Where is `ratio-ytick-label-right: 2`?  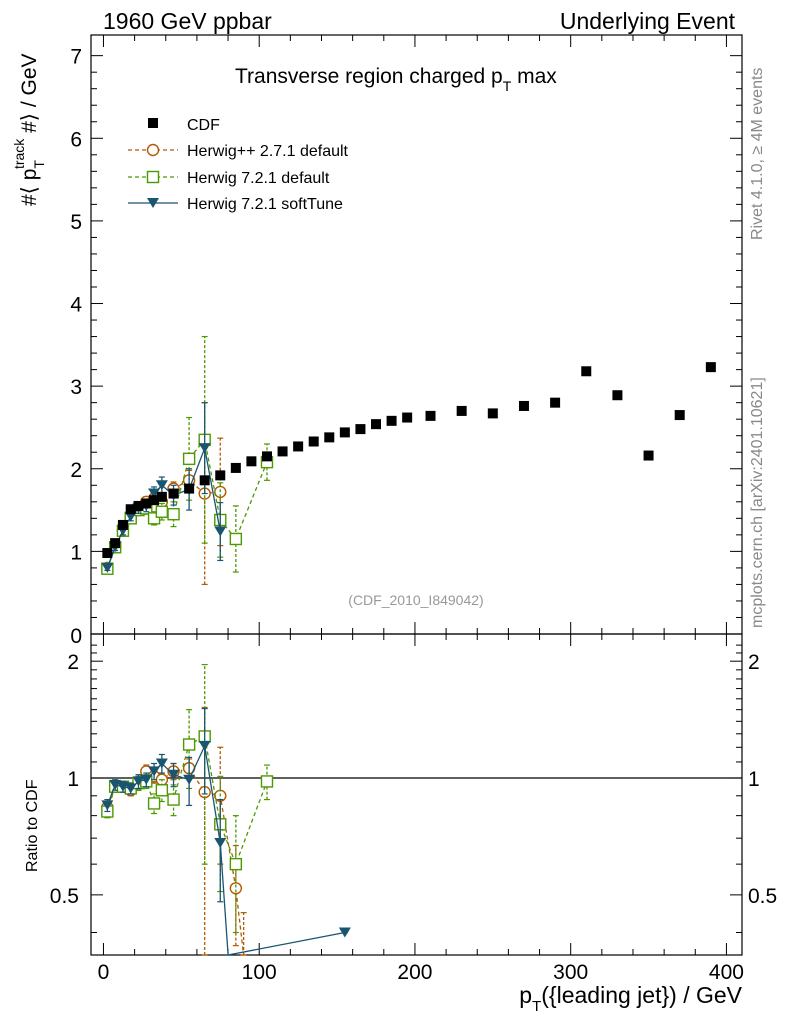 ratio-ytick-label-right: 2 is located at coordinates (754, 662).